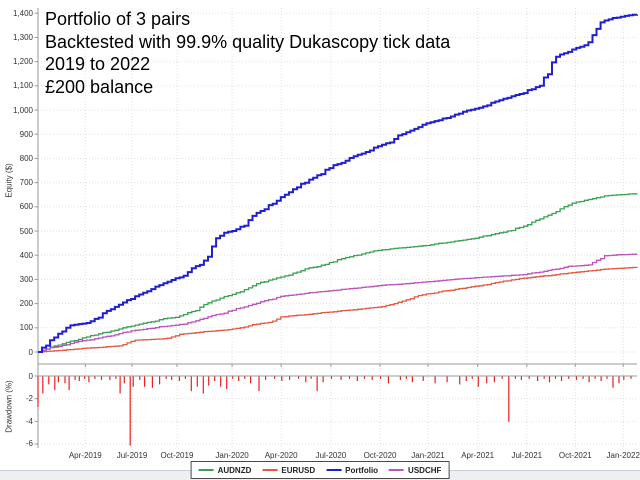 The image size is (640, 480). Describe the element at coordinates (26, 231) in the screenshot. I see `equity-tick-label: 500` at that location.